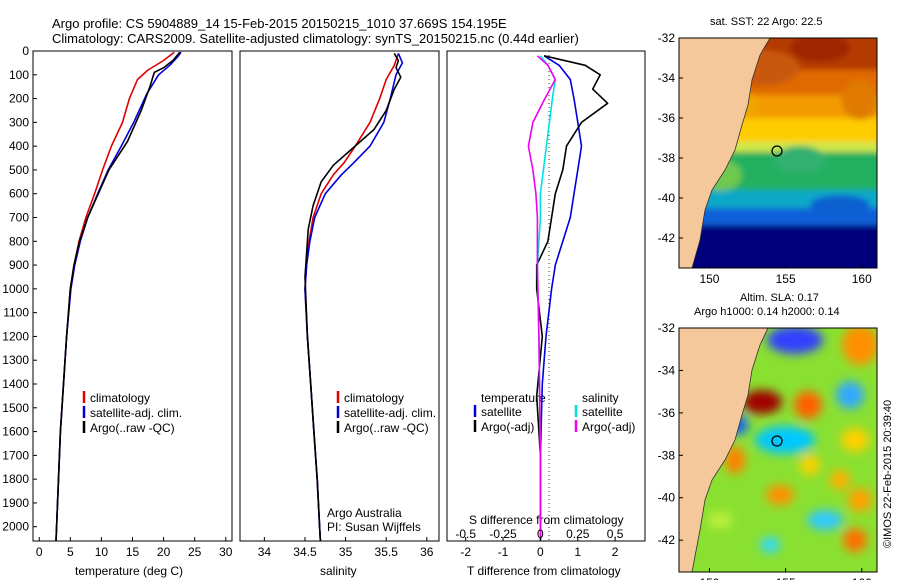  What do you see at coordinates (540, 534) in the screenshot?
I see `s-difference-tick-label: 0` at bounding box center [540, 534].